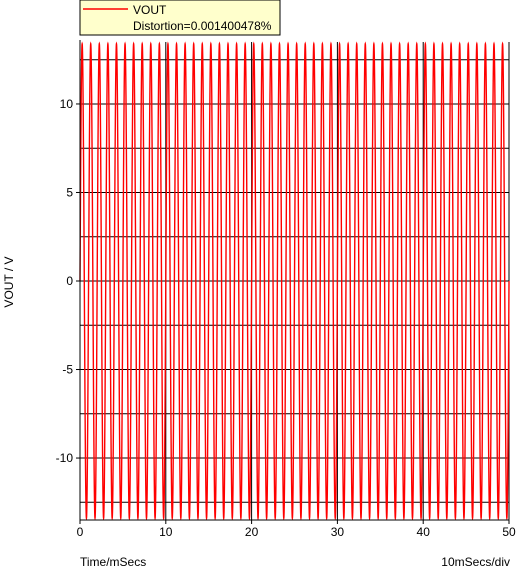  I want to click on x-axis-title: Time/mSecs, so click(113, 561).